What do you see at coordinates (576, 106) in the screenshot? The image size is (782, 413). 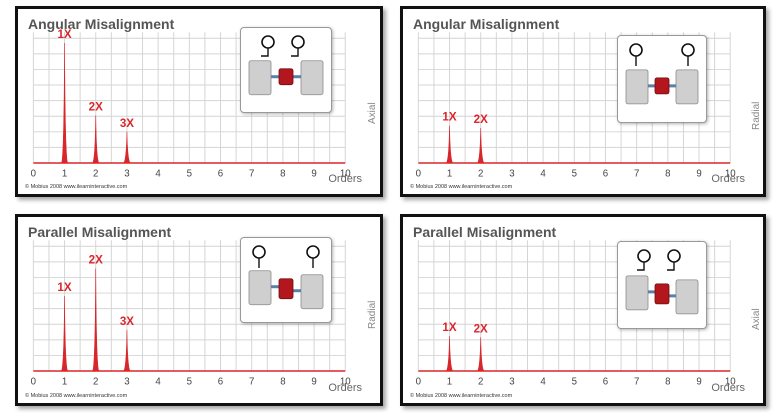 I see `chart-area-2: 0 1 2 3 4 5 6 7 8 9 10 1X 2X` at bounding box center [576, 106].